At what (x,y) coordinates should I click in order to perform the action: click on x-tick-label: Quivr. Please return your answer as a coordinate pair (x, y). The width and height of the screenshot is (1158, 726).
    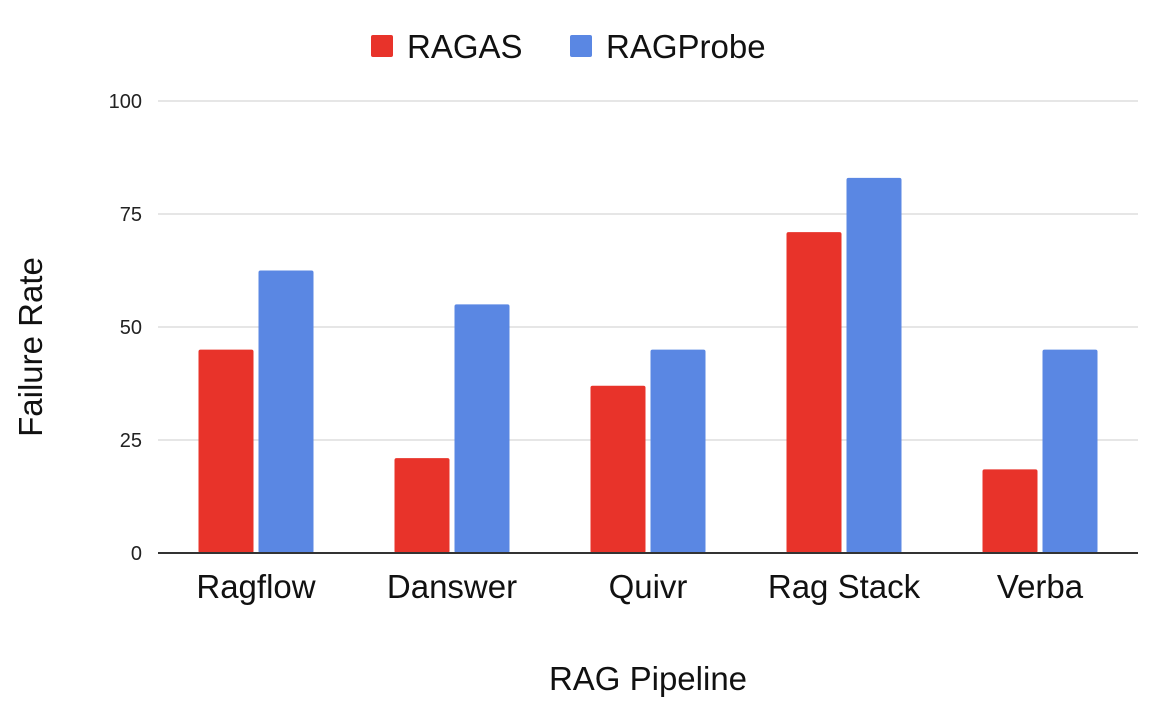
    Looking at the image, I should click on (648, 586).